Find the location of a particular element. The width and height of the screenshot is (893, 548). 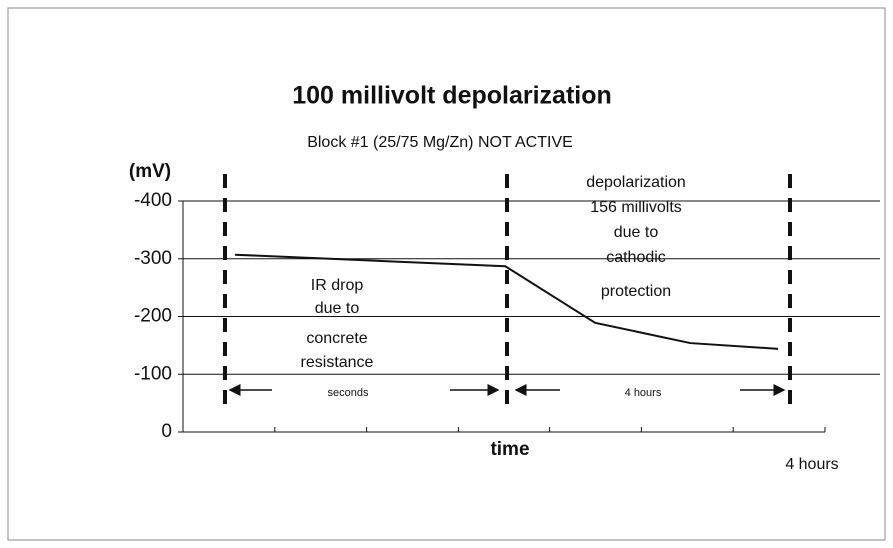

chart-title: 100 millivolt depolarization is located at coordinates (452, 96).